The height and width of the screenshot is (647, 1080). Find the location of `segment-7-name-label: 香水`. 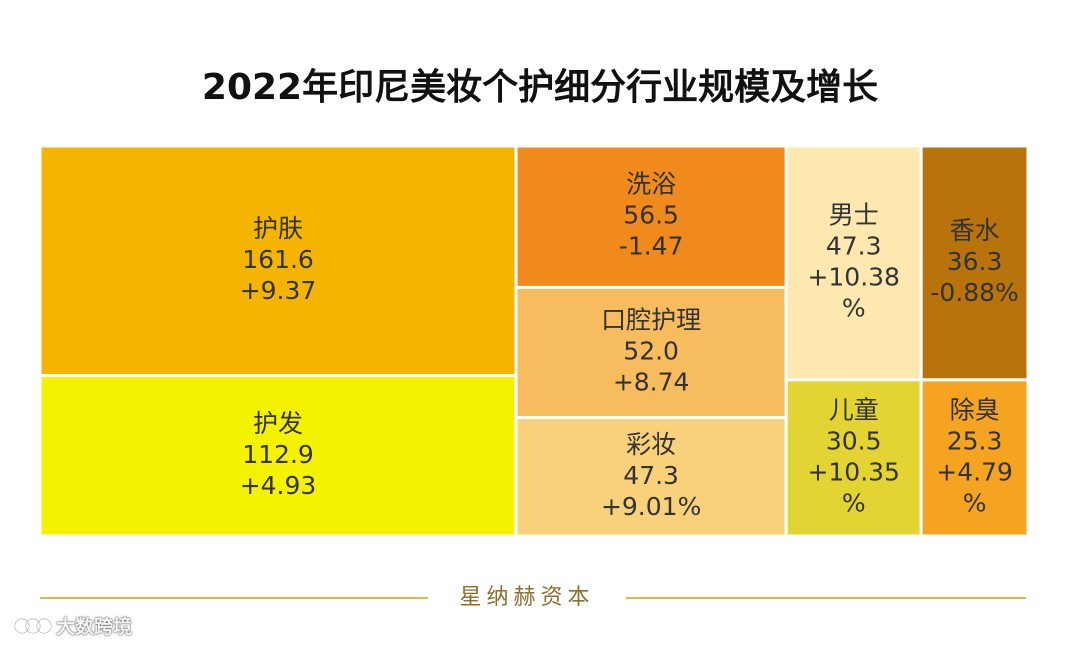

segment-7-name-label: 香水 is located at coordinates (975, 230).